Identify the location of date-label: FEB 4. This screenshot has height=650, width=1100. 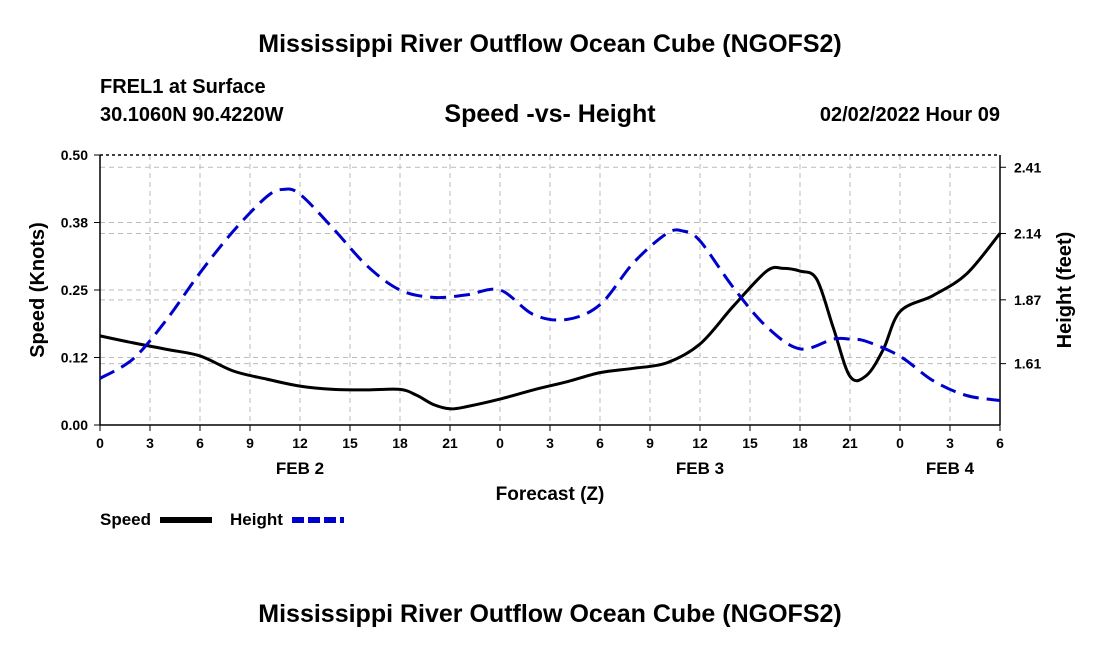
(950, 468).